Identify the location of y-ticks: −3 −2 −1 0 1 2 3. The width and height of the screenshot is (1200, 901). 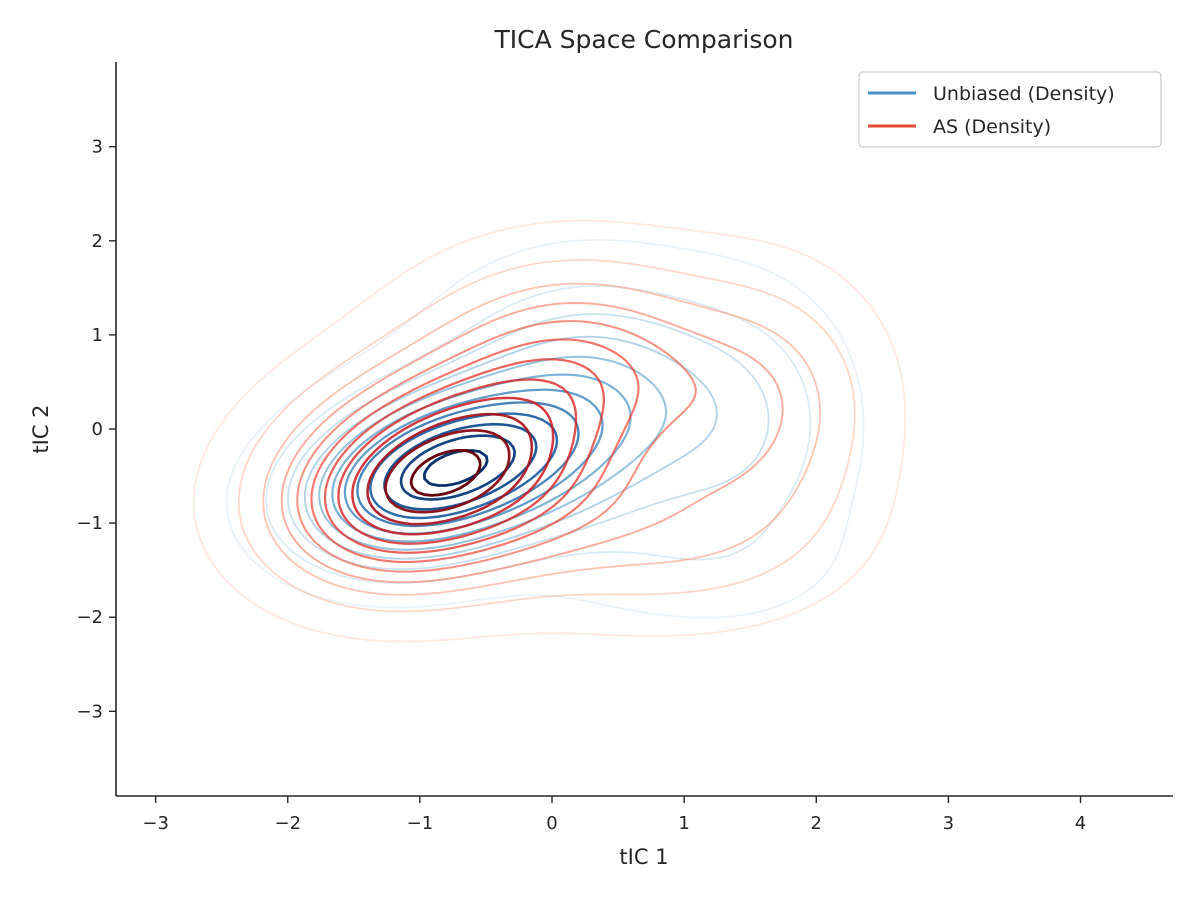
(96, 429).